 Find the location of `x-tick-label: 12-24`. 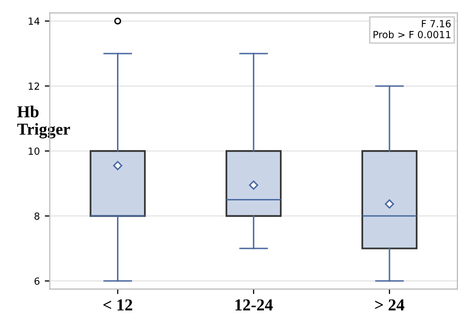

x-tick-label: 12-24 is located at coordinates (254, 304).